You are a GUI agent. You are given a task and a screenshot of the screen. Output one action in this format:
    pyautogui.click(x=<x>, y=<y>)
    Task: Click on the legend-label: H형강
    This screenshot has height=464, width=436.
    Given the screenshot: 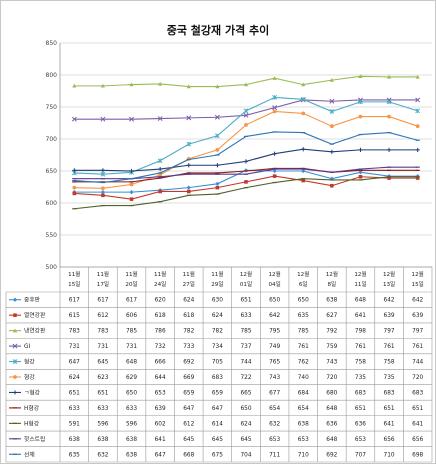 What is the action you would take?
    pyautogui.click(x=32, y=423)
    